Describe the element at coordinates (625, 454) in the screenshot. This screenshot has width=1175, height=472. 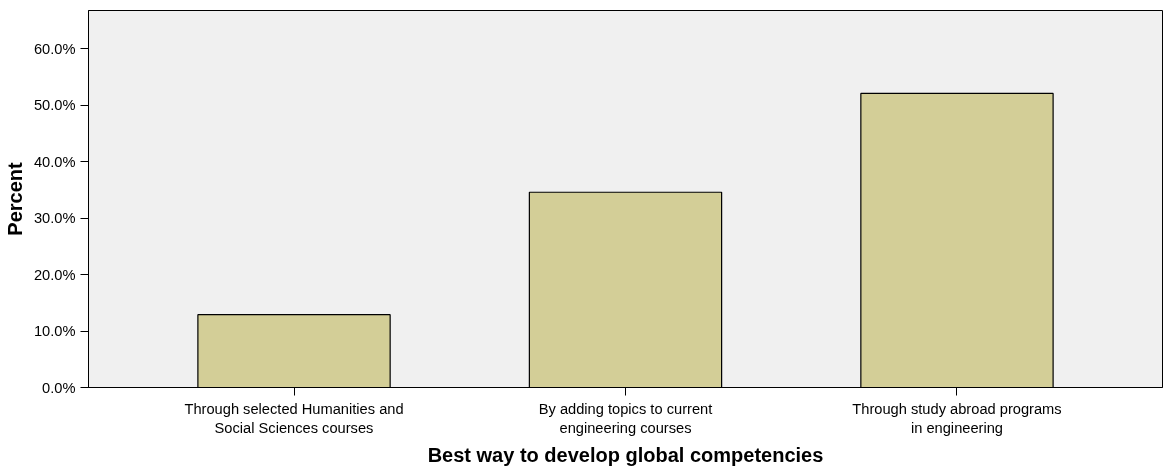
I see `x-axis-title: Best way to develop global competencies` at that location.